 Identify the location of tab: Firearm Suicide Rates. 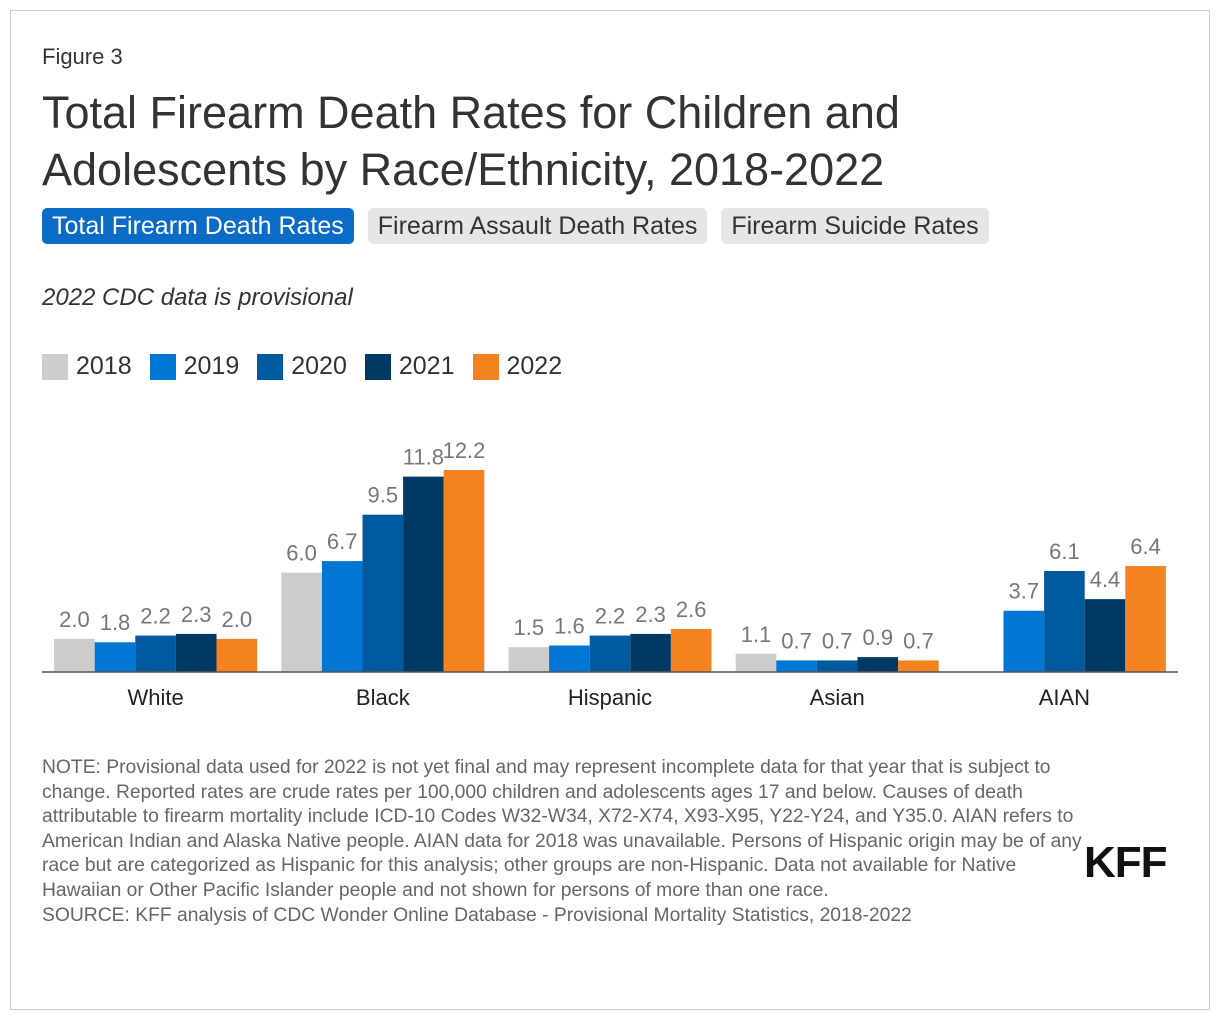
(855, 226).